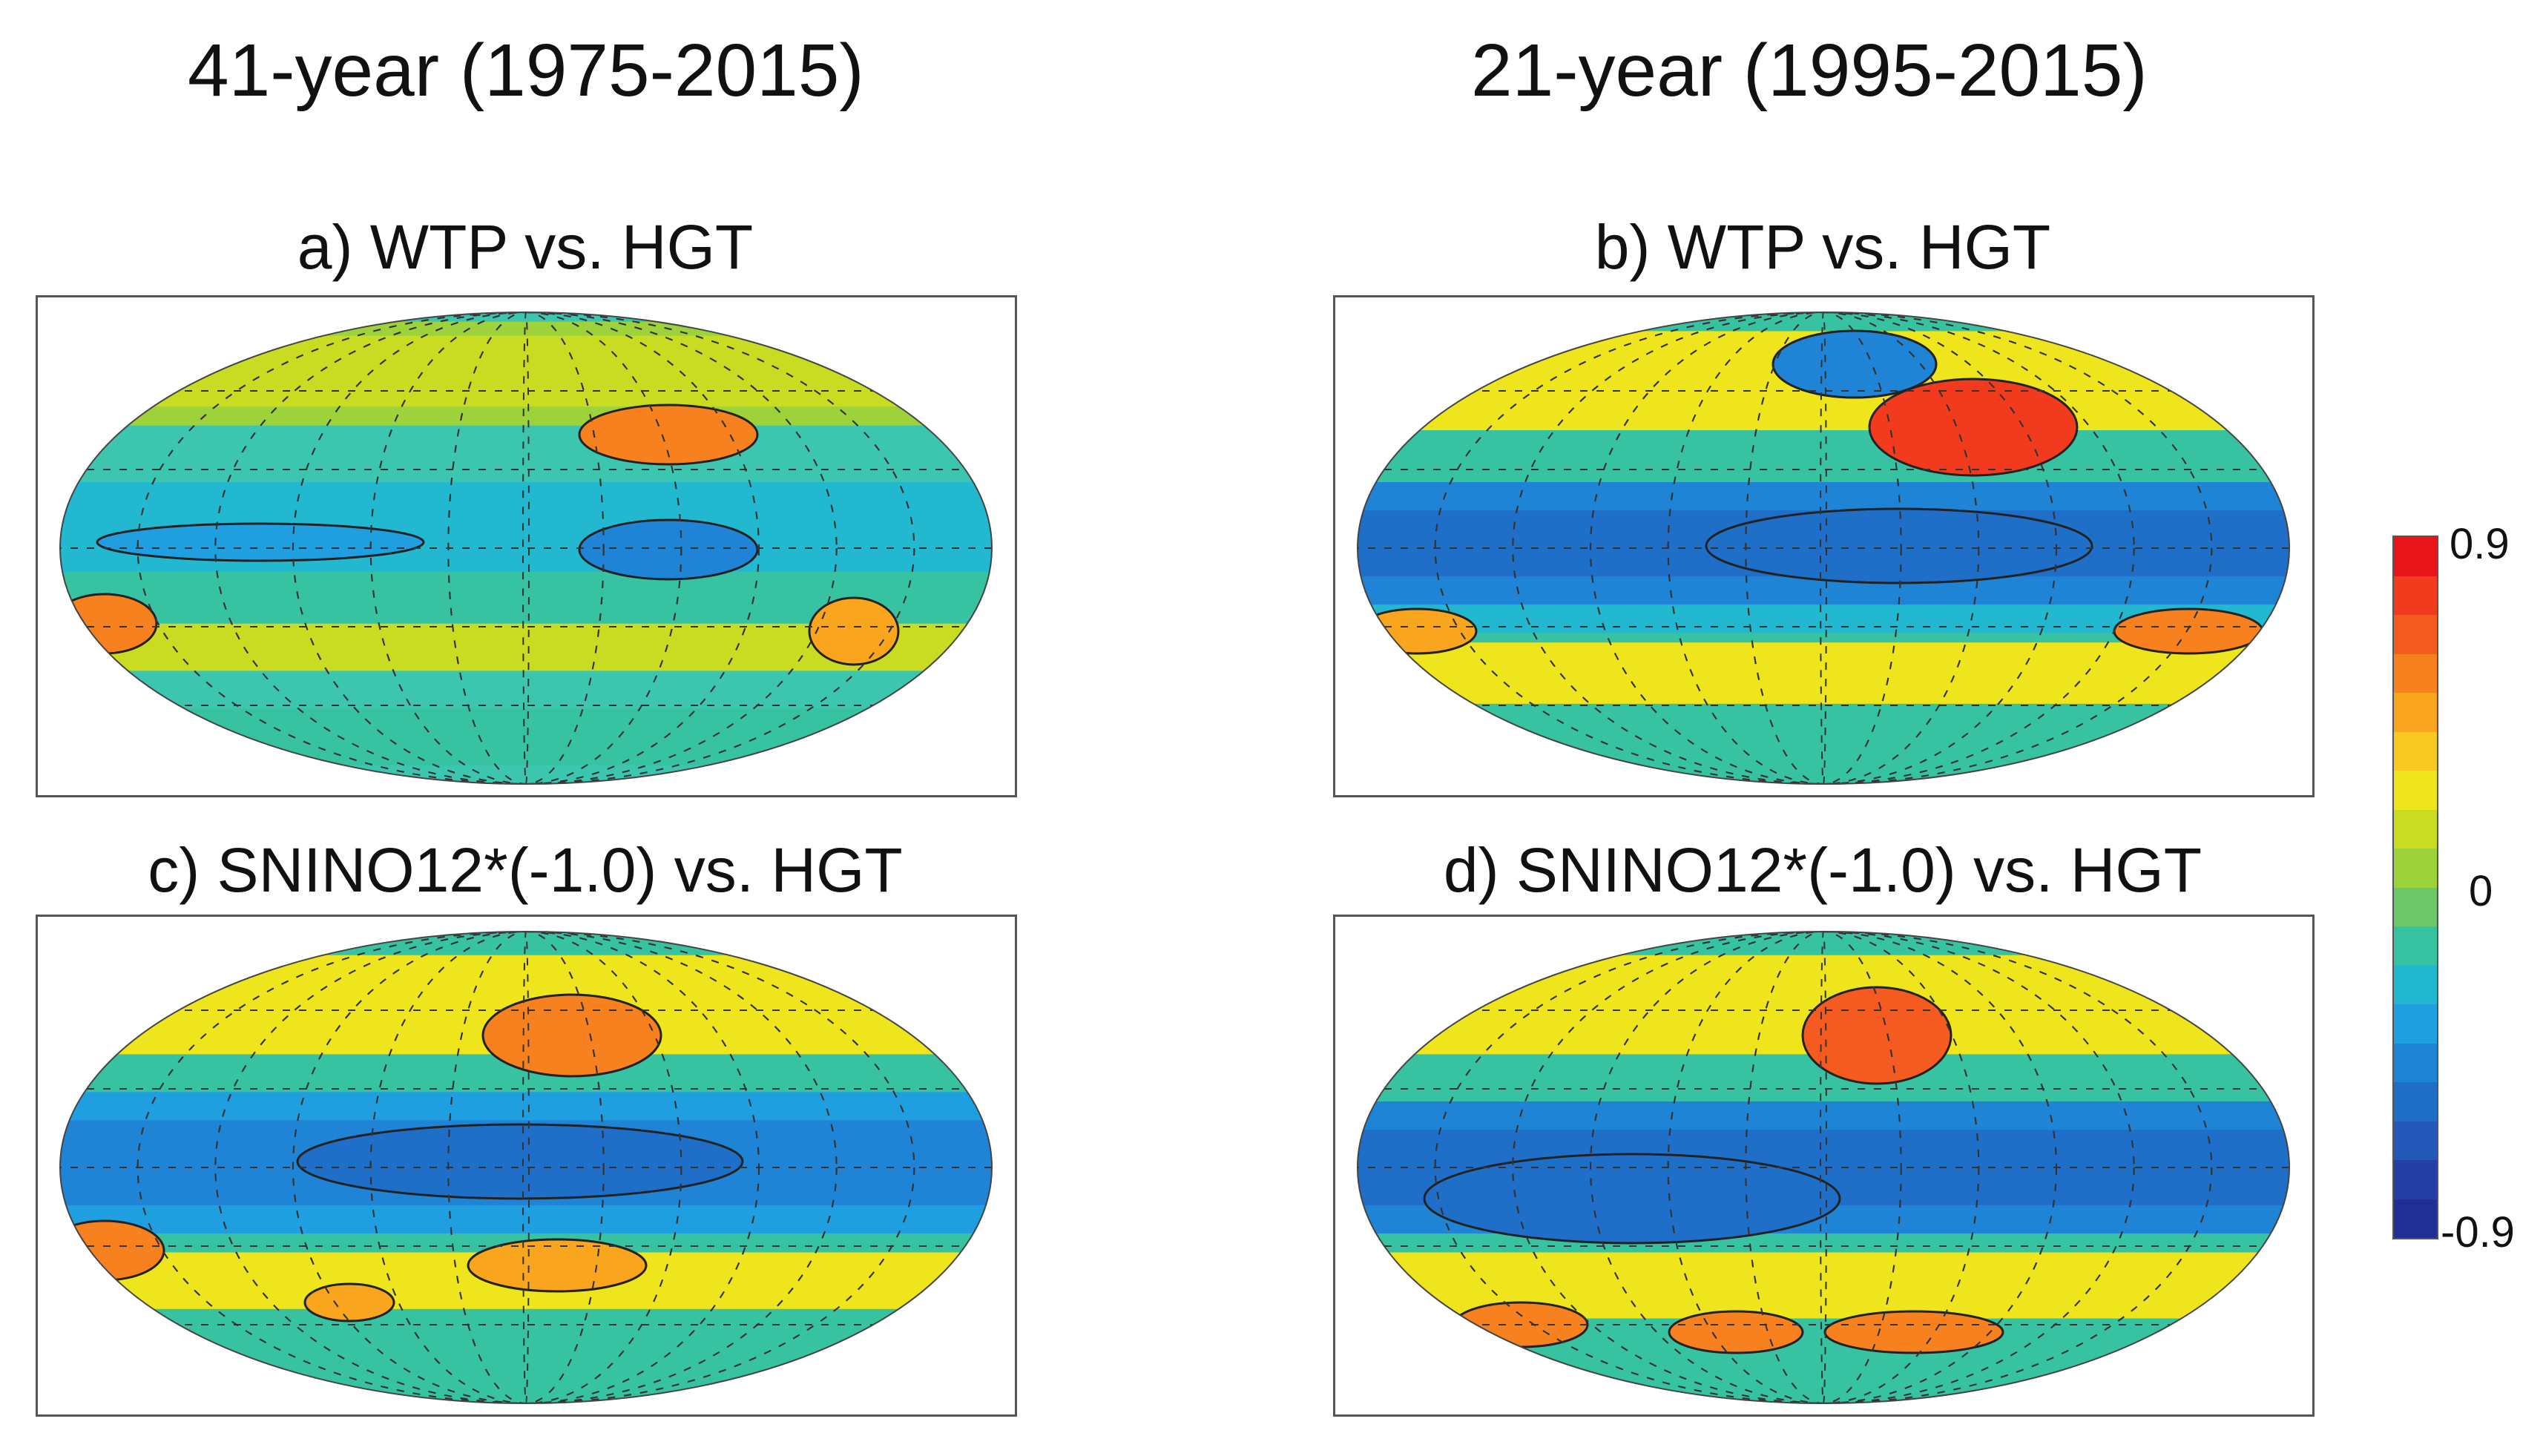 The width and height of the screenshot is (2543, 1456). I want to click on panel-title-c: c) SNINO12*(-1.0) vs. HGT, so click(525, 870).